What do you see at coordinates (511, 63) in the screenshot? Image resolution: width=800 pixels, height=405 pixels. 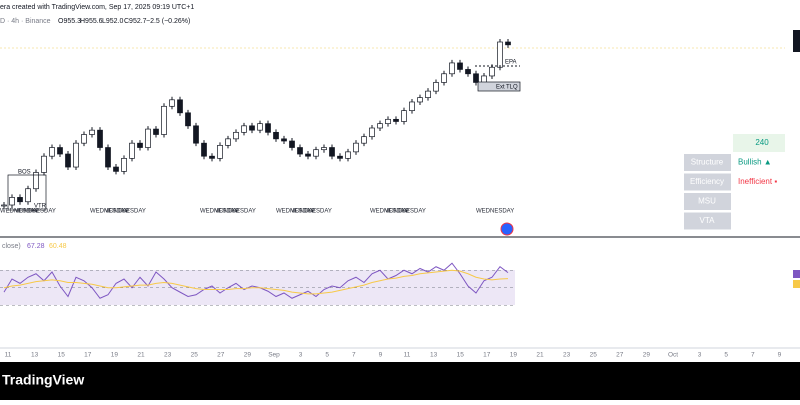 I see `annotation: EPA` at bounding box center [511, 63].